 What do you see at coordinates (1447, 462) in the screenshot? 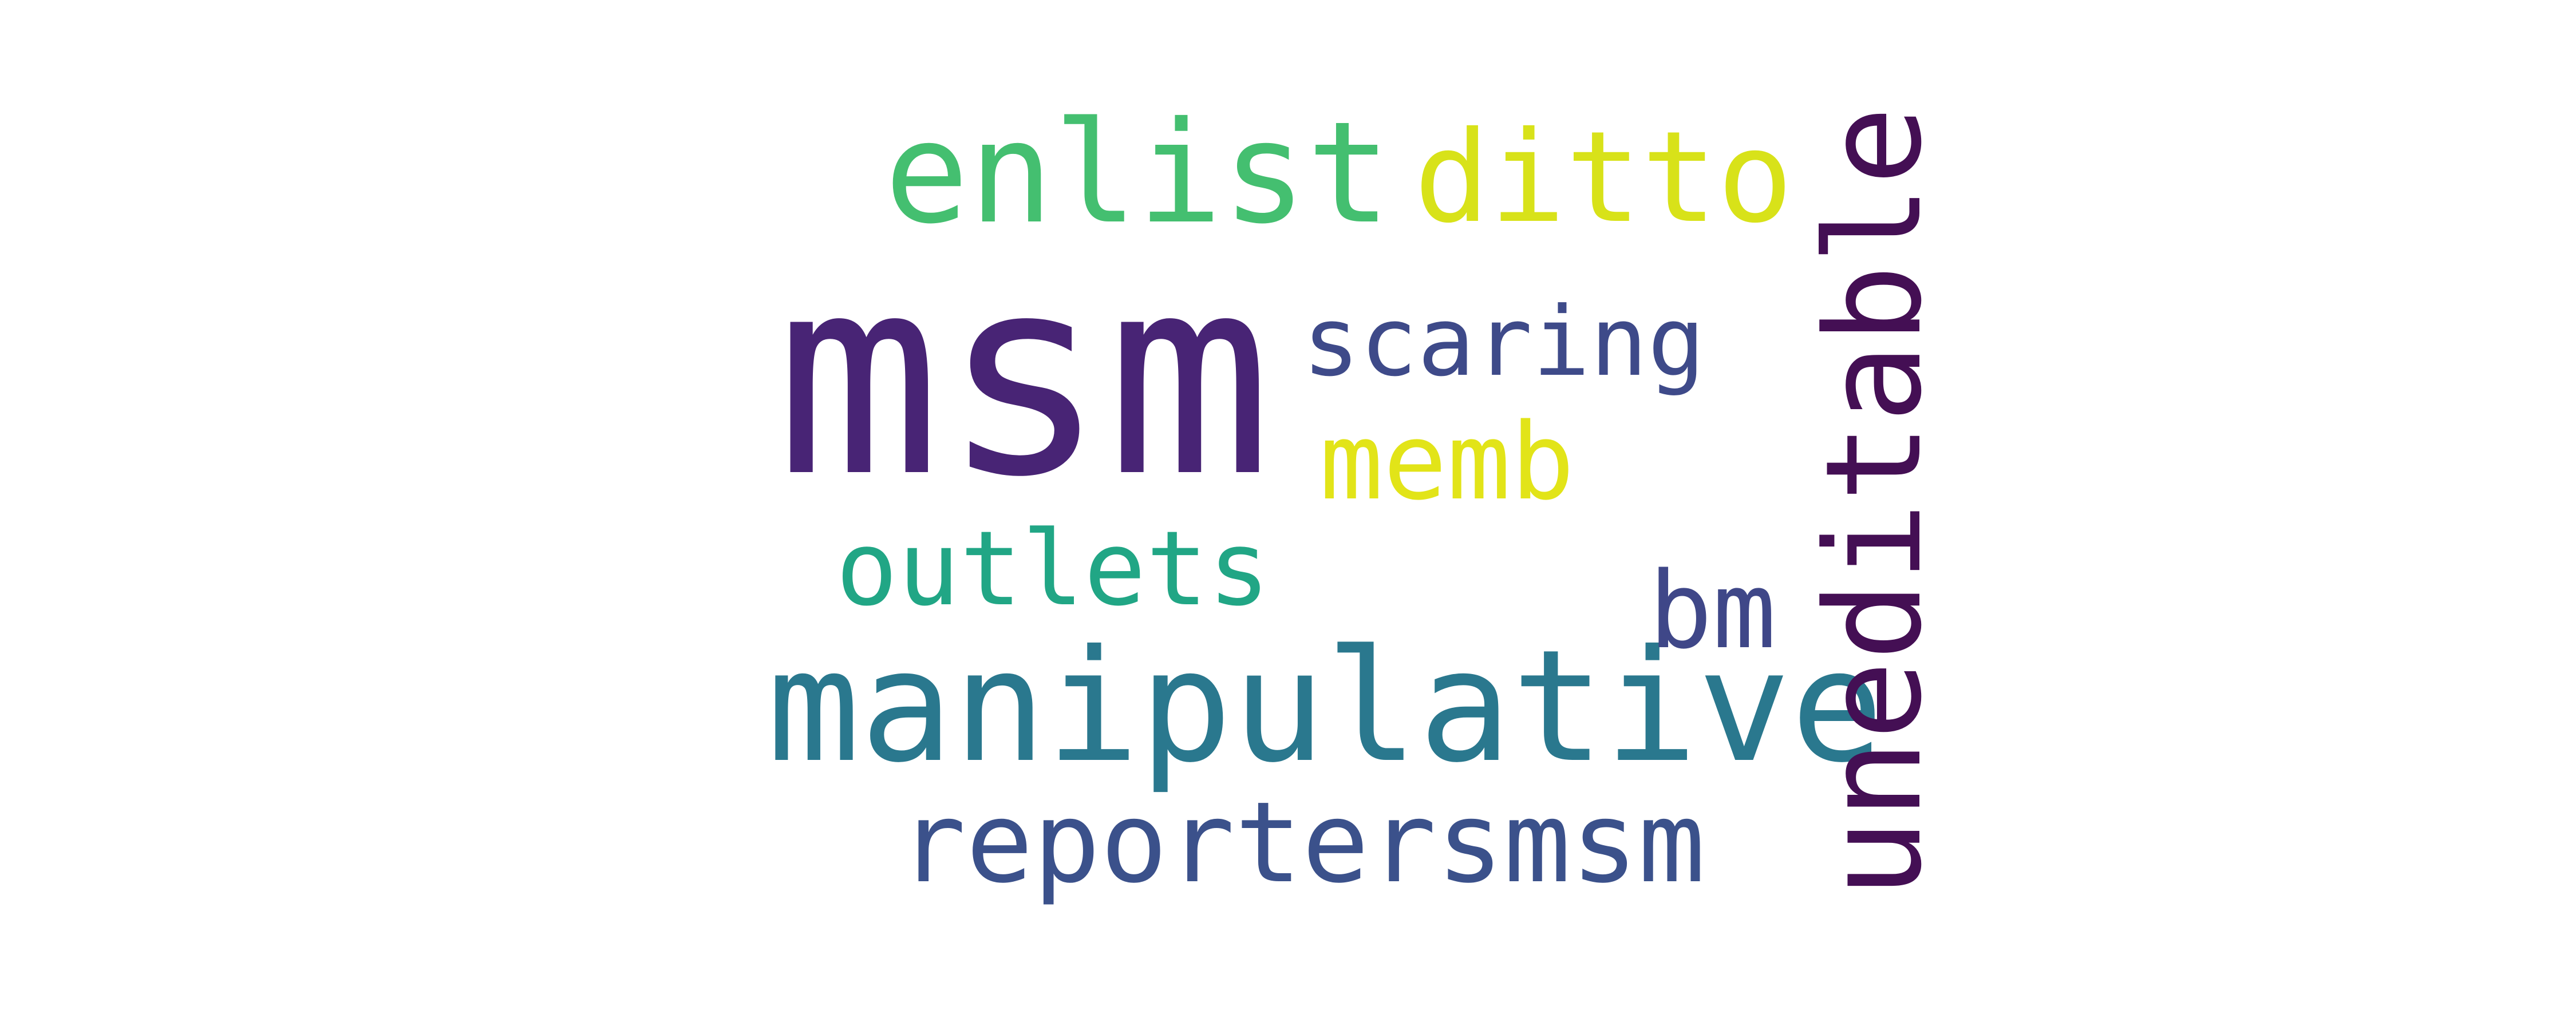
I see `word-memb: memb` at bounding box center [1447, 462].